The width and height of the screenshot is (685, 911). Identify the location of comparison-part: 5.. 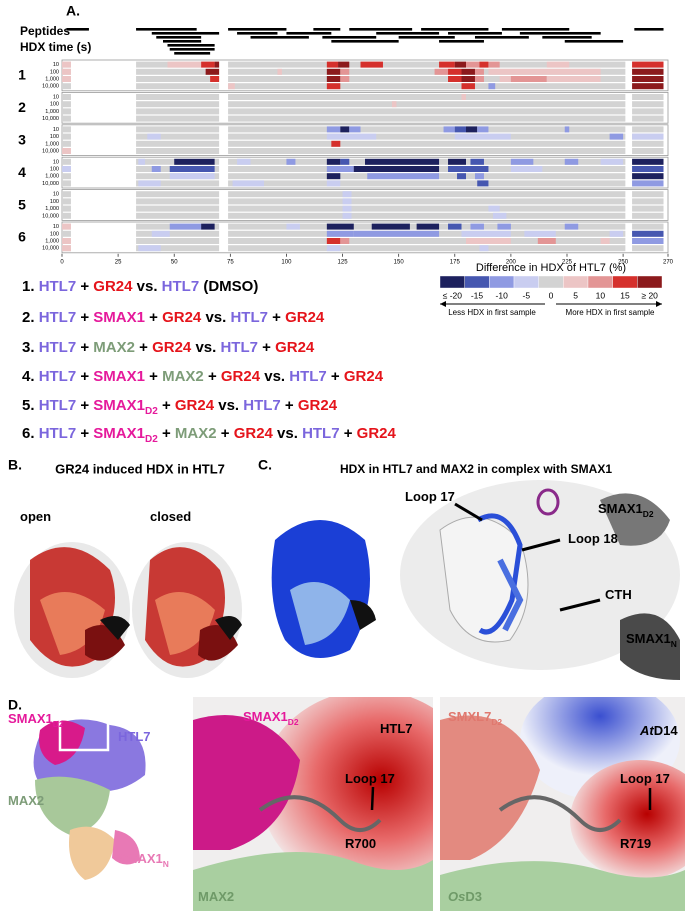
(30, 405).